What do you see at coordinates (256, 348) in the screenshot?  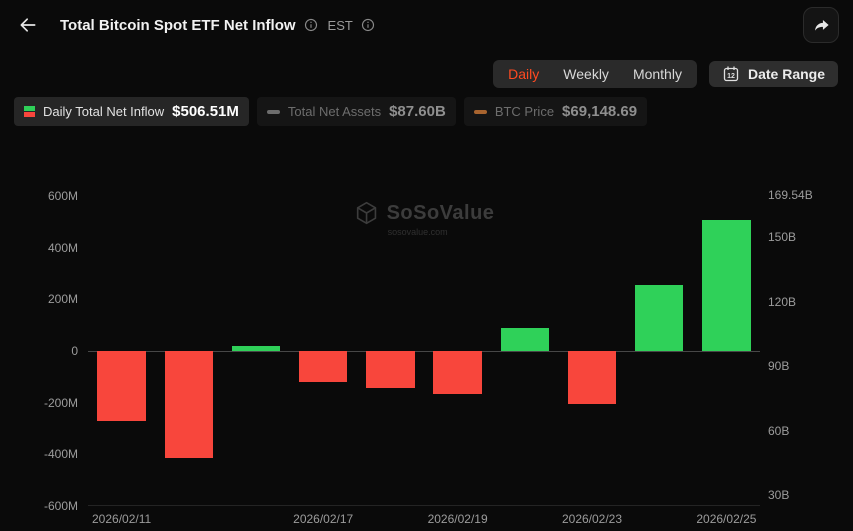 I see `bar-2026/02/13` at bounding box center [256, 348].